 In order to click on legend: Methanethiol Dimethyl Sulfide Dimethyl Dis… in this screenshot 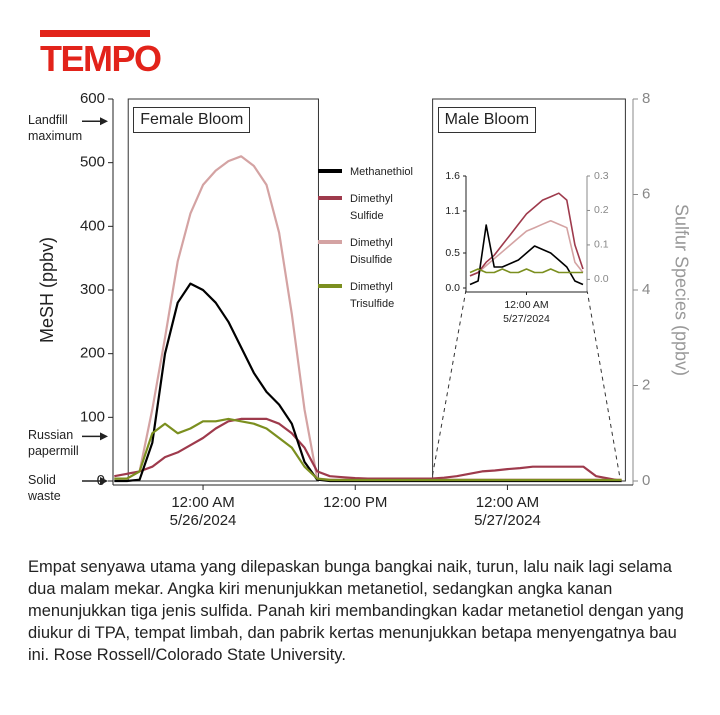, I will do `click(374, 243)`.